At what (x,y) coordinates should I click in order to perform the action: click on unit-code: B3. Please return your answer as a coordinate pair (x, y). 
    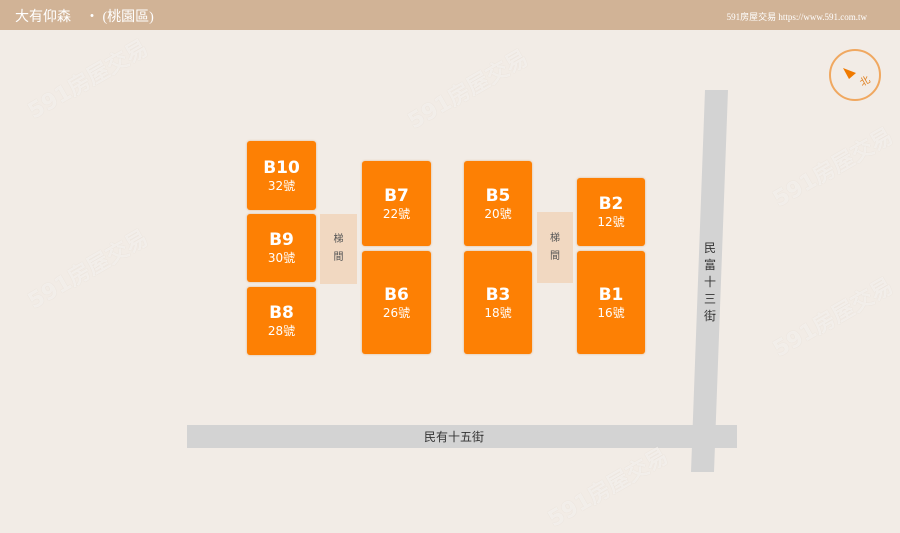
    Looking at the image, I should click on (498, 294).